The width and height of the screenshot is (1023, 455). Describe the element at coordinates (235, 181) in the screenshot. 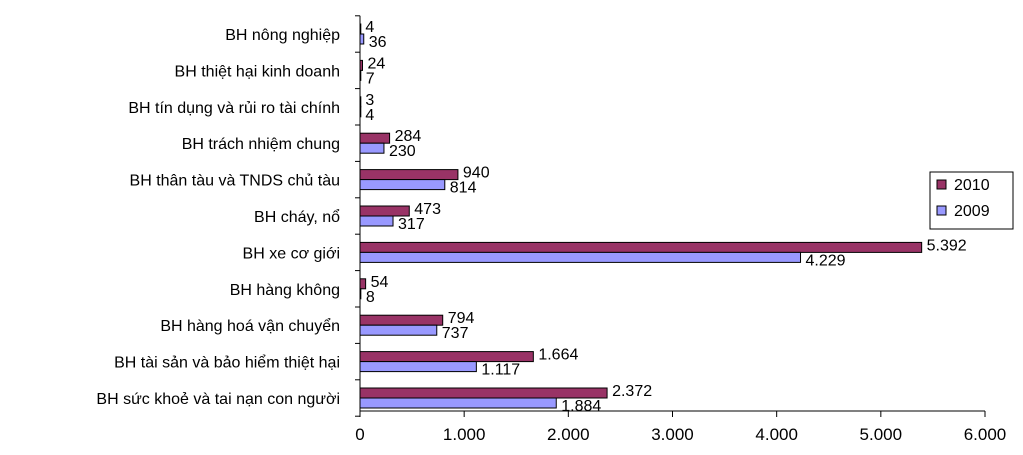

I see `category-label: BH thân tàu và TNDS chủ tàu` at that location.